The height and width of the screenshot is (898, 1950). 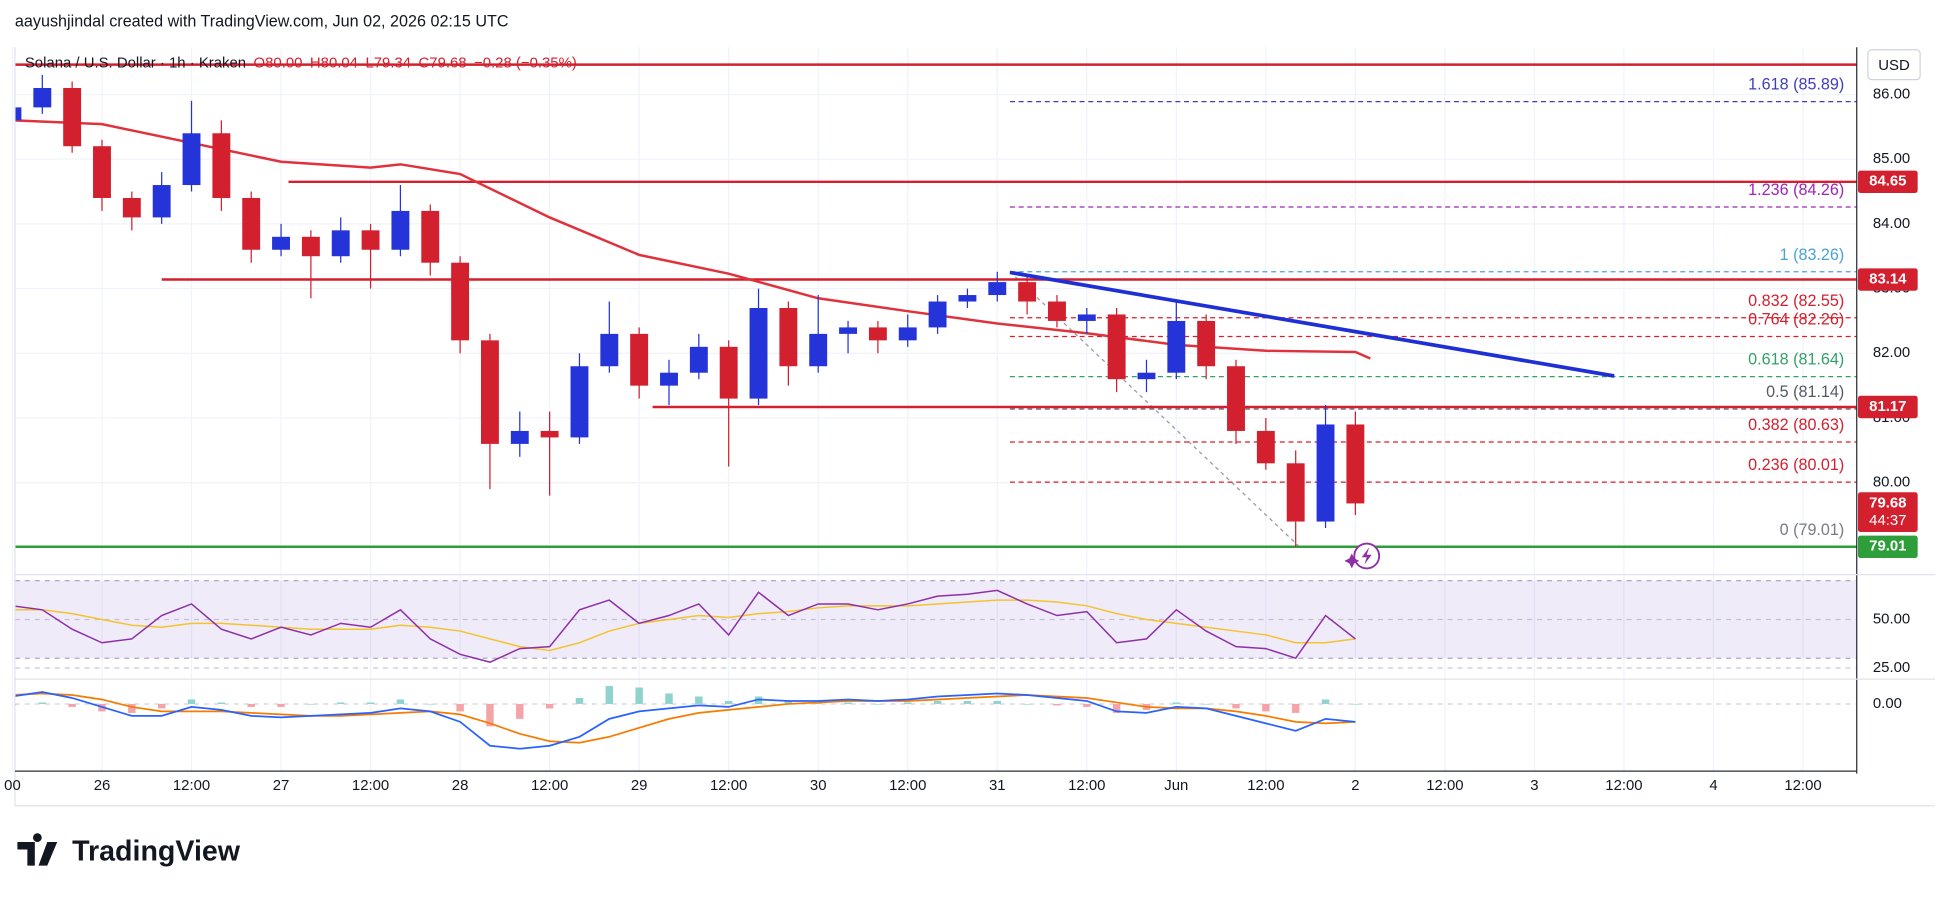 I want to click on alert-icon, so click(x=1362, y=556).